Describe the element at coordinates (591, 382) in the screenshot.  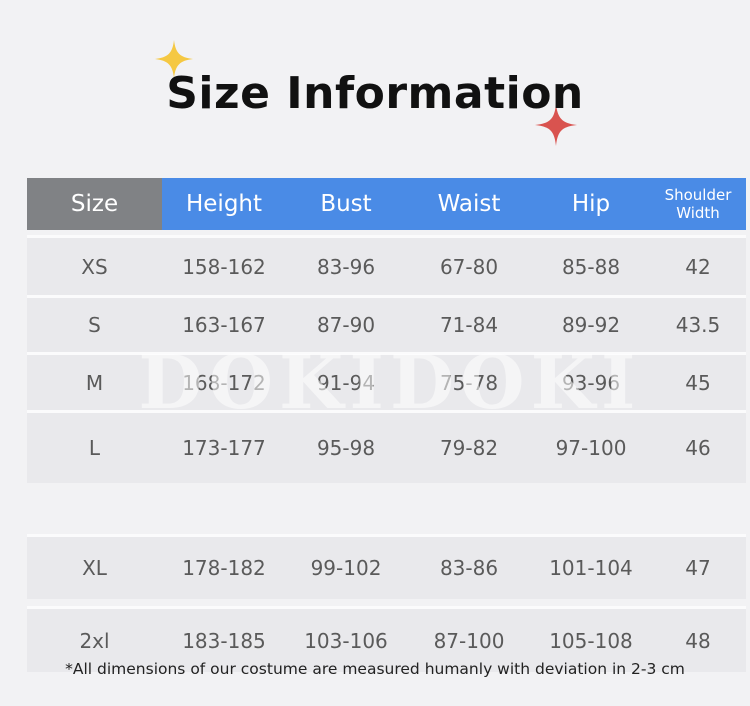
I see `hip-cell: 93-96` at that location.